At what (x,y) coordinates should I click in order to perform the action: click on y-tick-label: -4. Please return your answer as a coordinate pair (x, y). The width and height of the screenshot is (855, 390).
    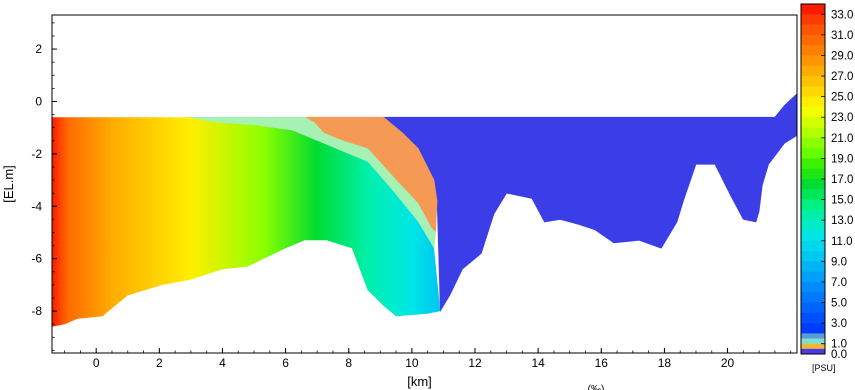
    Looking at the image, I should click on (36, 206).